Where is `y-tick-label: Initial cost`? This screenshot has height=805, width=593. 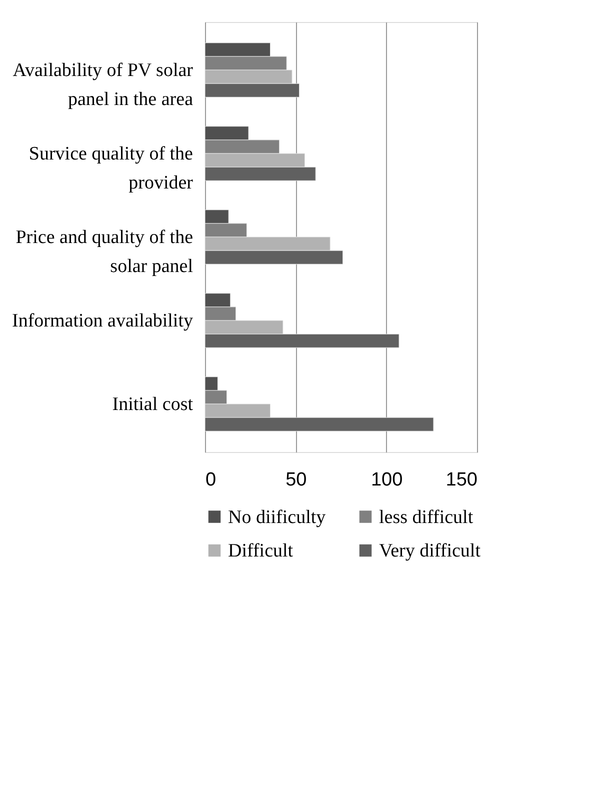
y-tick-label: Initial cost is located at coordinates (153, 404).